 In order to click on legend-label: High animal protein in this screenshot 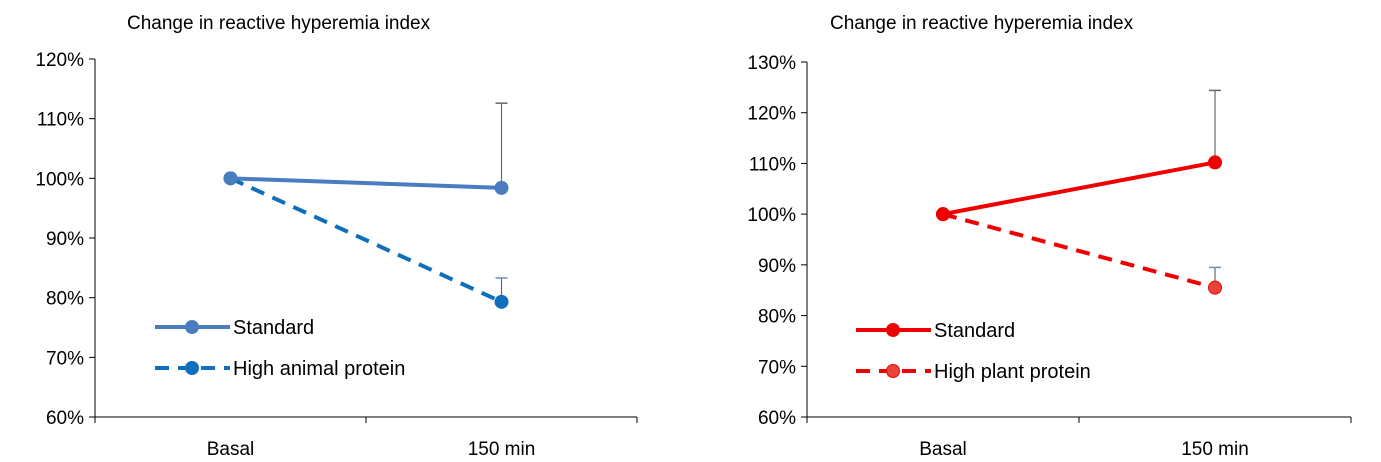, I will do `click(319, 369)`.